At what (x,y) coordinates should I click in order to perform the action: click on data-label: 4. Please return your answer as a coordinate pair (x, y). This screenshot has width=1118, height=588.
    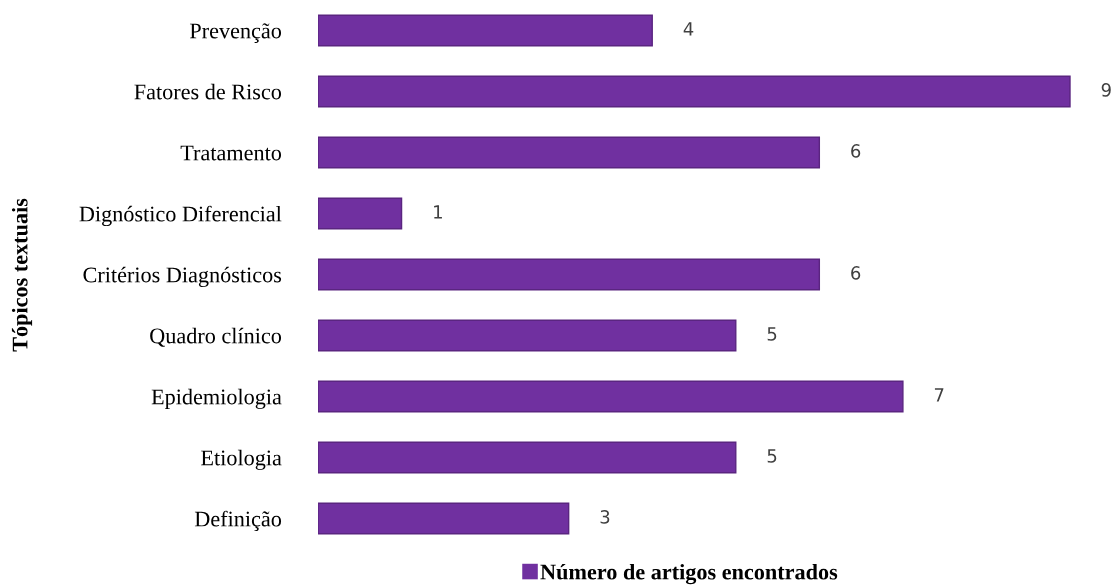
    Looking at the image, I should click on (688, 29).